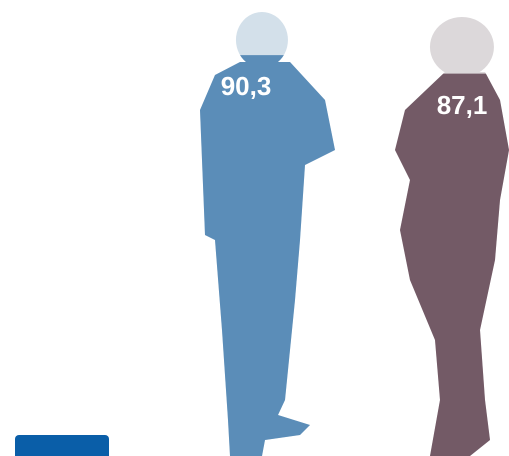 The image size is (509, 456). What do you see at coordinates (462, 105) in the screenshot?
I see `value-label: 87,1` at bounding box center [462, 105].